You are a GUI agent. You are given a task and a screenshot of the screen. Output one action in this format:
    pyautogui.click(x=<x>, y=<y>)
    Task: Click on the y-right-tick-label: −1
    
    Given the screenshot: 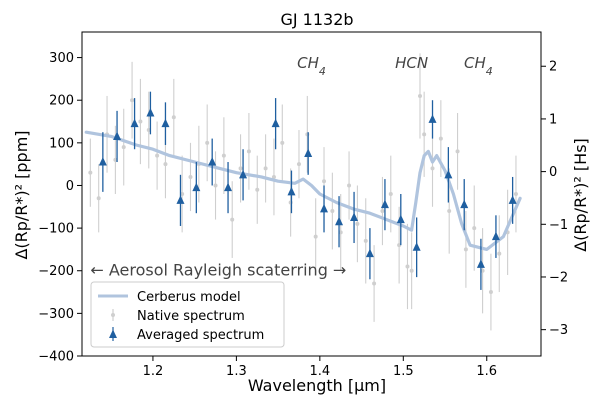 What is the action you would take?
    pyautogui.click(x=558, y=225)
    